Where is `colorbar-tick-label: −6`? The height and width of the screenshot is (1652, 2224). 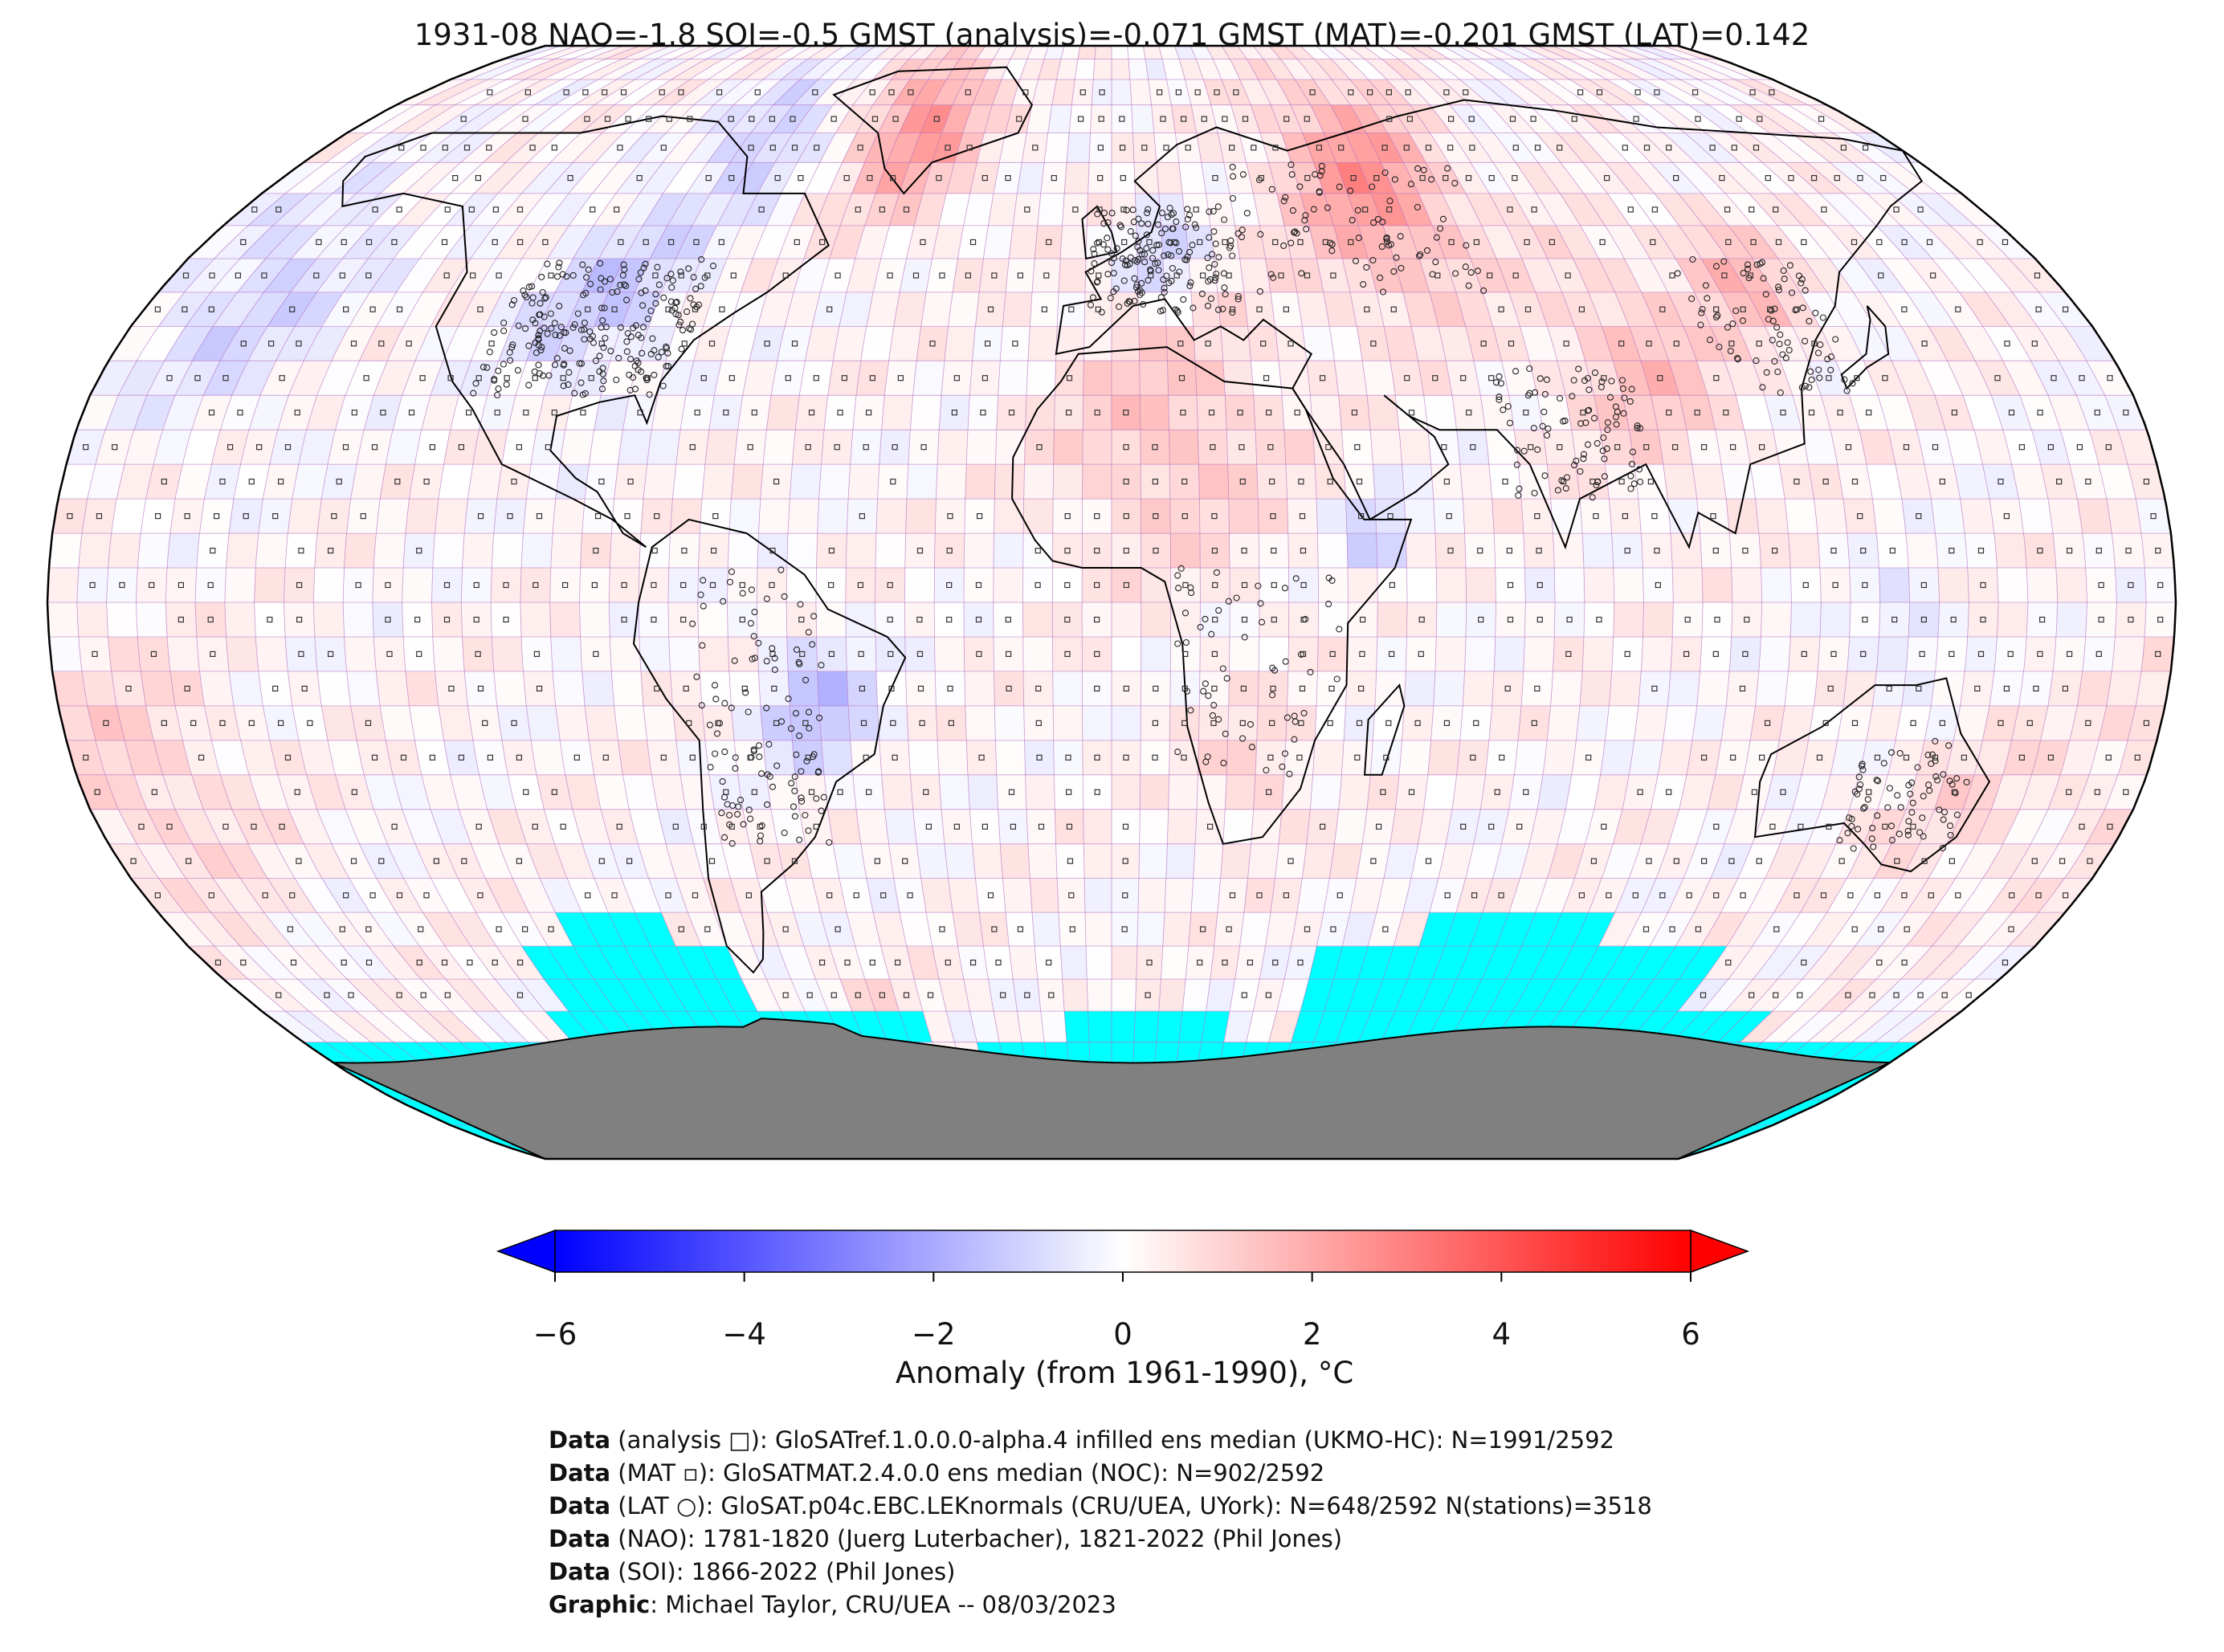 colorbar-tick-label: −6 is located at coordinates (555, 1334).